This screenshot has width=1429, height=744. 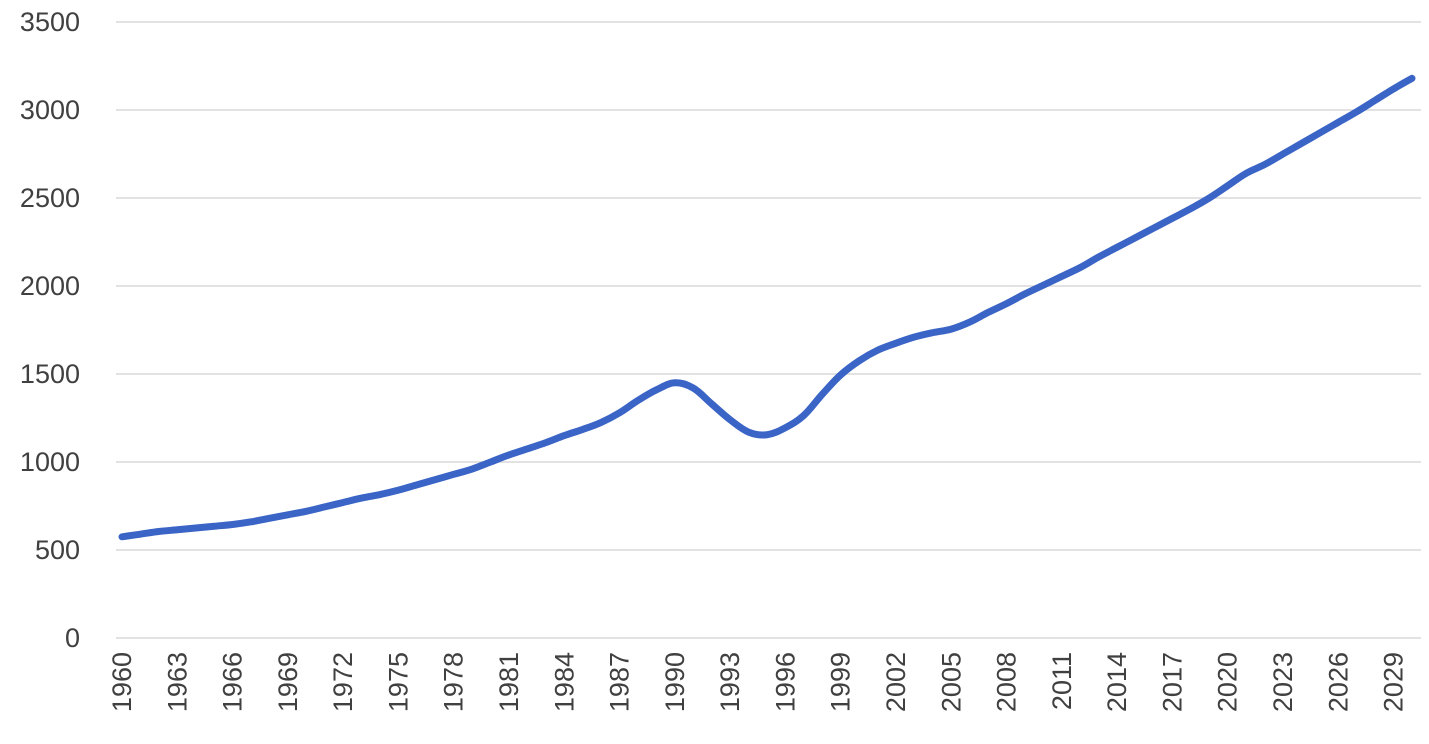 I want to click on x-tick-label-1981: 1981, so click(x=509, y=682).